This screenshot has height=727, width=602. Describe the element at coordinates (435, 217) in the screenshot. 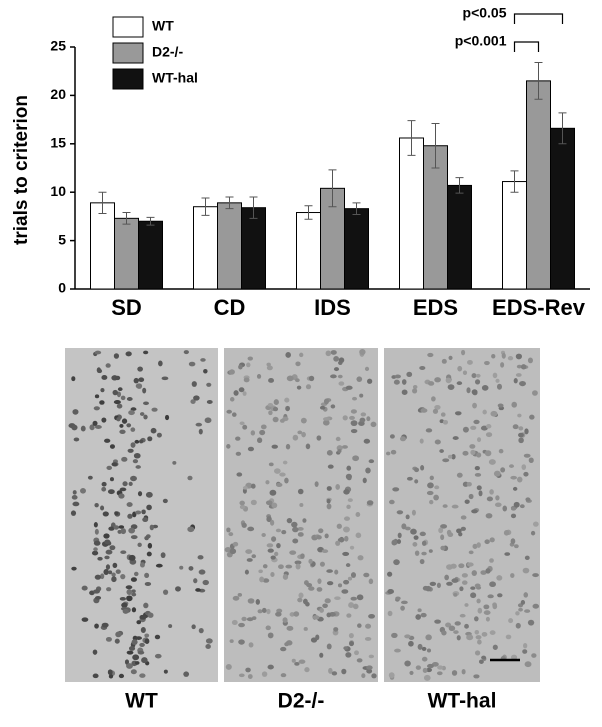

I see `bar` at that location.